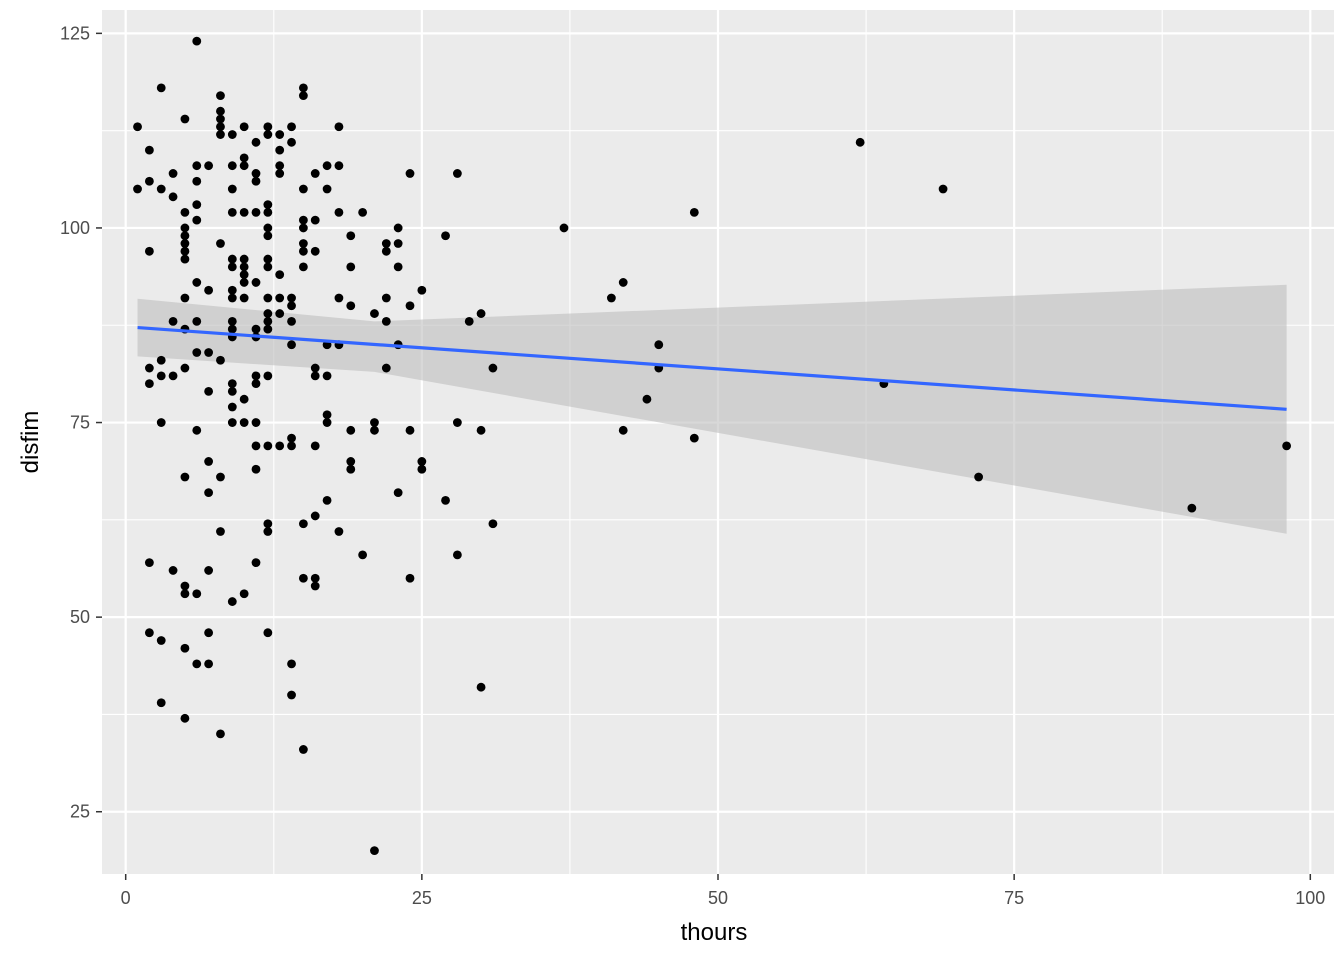 The image size is (1344, 960). I want to click on y-axis-title: disfim, so click(30, 442).